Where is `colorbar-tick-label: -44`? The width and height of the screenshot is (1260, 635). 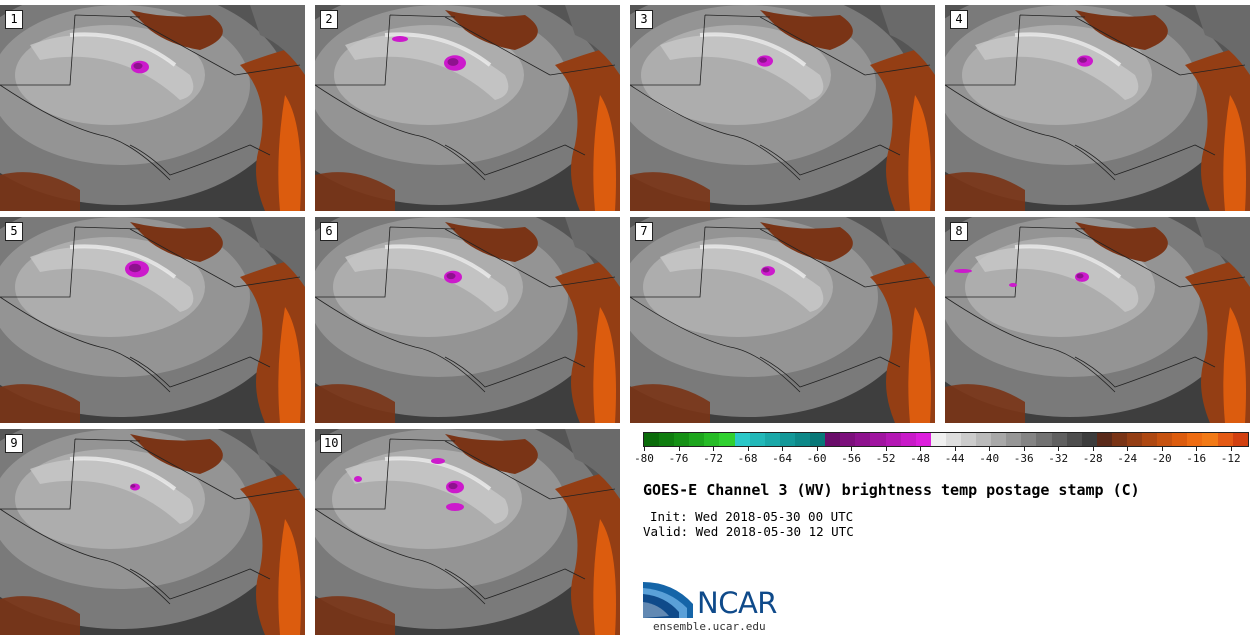 colorbar-tick-label: -44 is located at coordinates (954, 458).